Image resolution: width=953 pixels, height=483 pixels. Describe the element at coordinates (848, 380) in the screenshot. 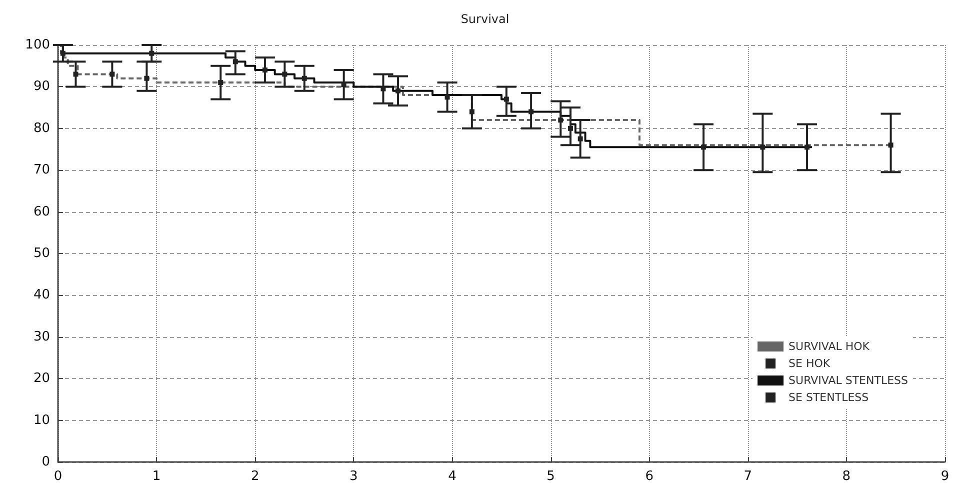

I see `legend-label: SURVIVAL STENTLESS` at that location.